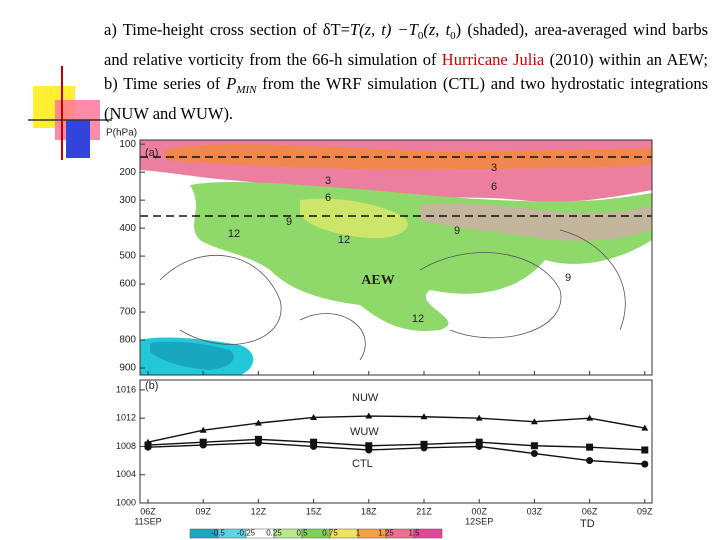  I want to click on x-tick-label: 03Z, so click(535, 511).